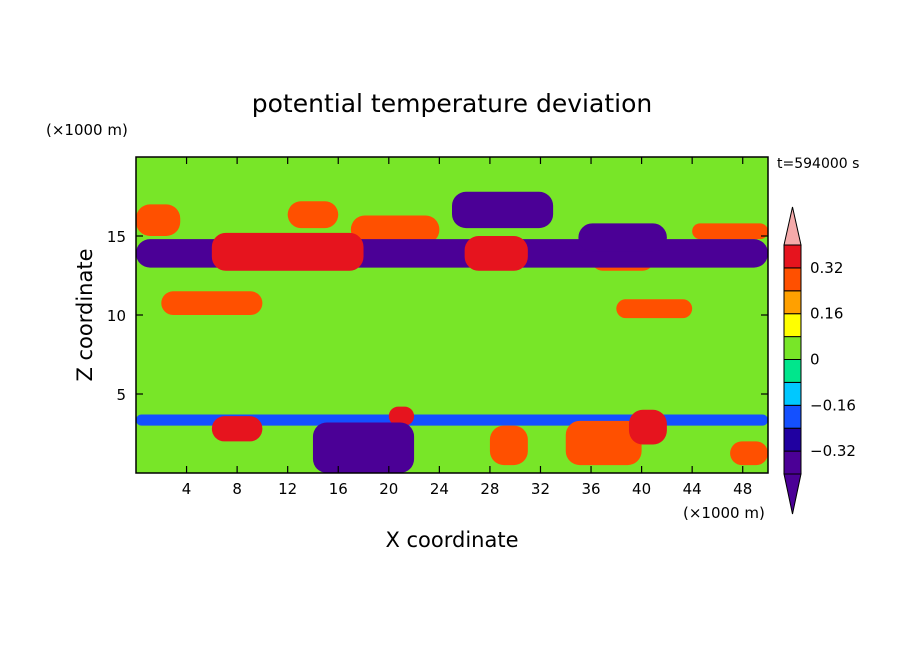  What do you see at coordinates (792, 226) in the screenshot?
I see `colorbar-extend-max` at bounding box center [792, 226].